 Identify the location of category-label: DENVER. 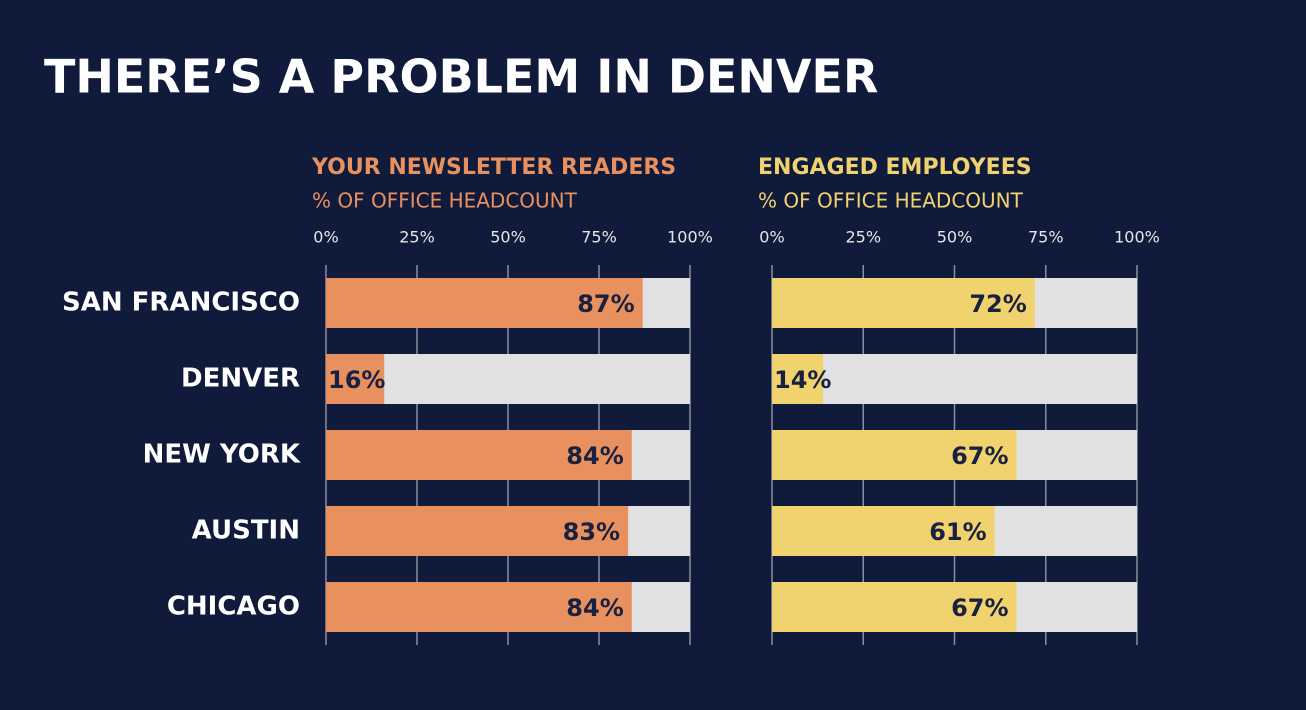
(240, 379).